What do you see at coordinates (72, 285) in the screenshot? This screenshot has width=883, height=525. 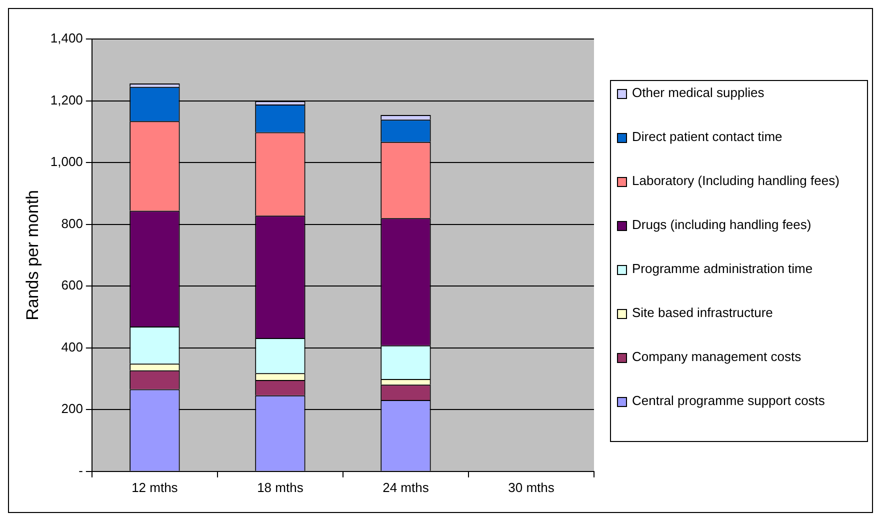 I see `y-tick-label: 600` at bounding box center [72, 285].